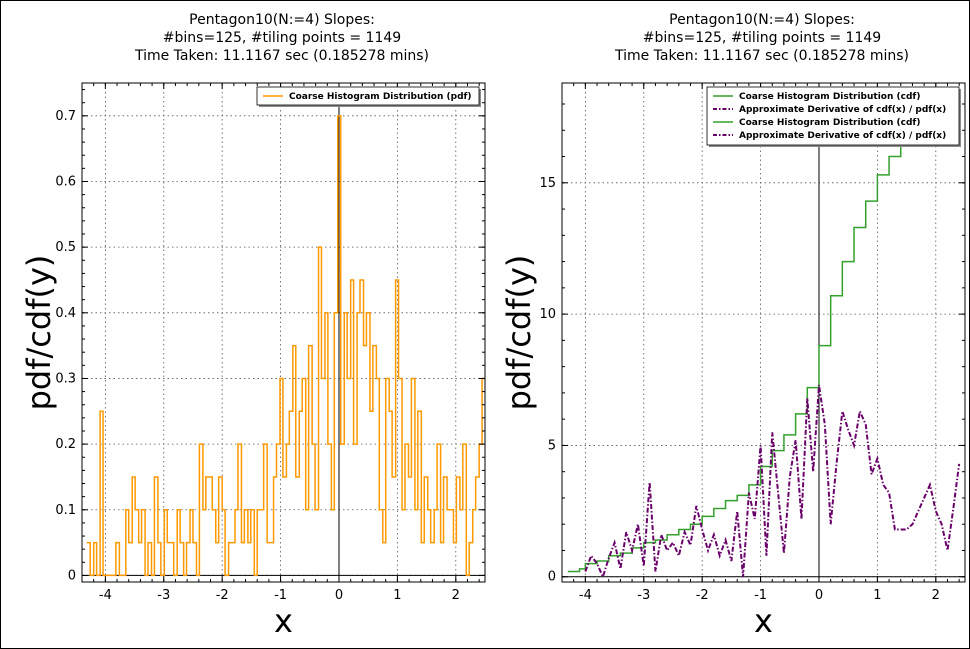 The image size is (970, 649). Describe the element at coordinates (65, 313) in the screenshot. I see `y-tick-label: 0.4` at that location.